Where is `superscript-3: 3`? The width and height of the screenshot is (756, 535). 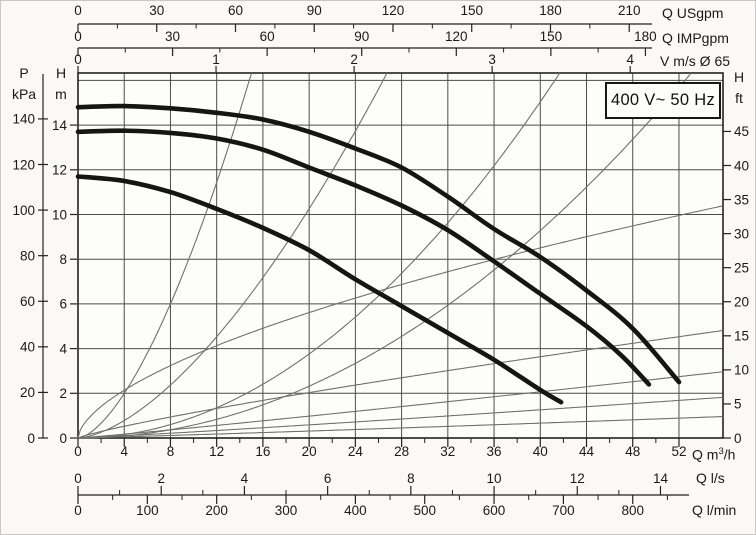 superscript-3: 3 is located at coordinates (721, 451).